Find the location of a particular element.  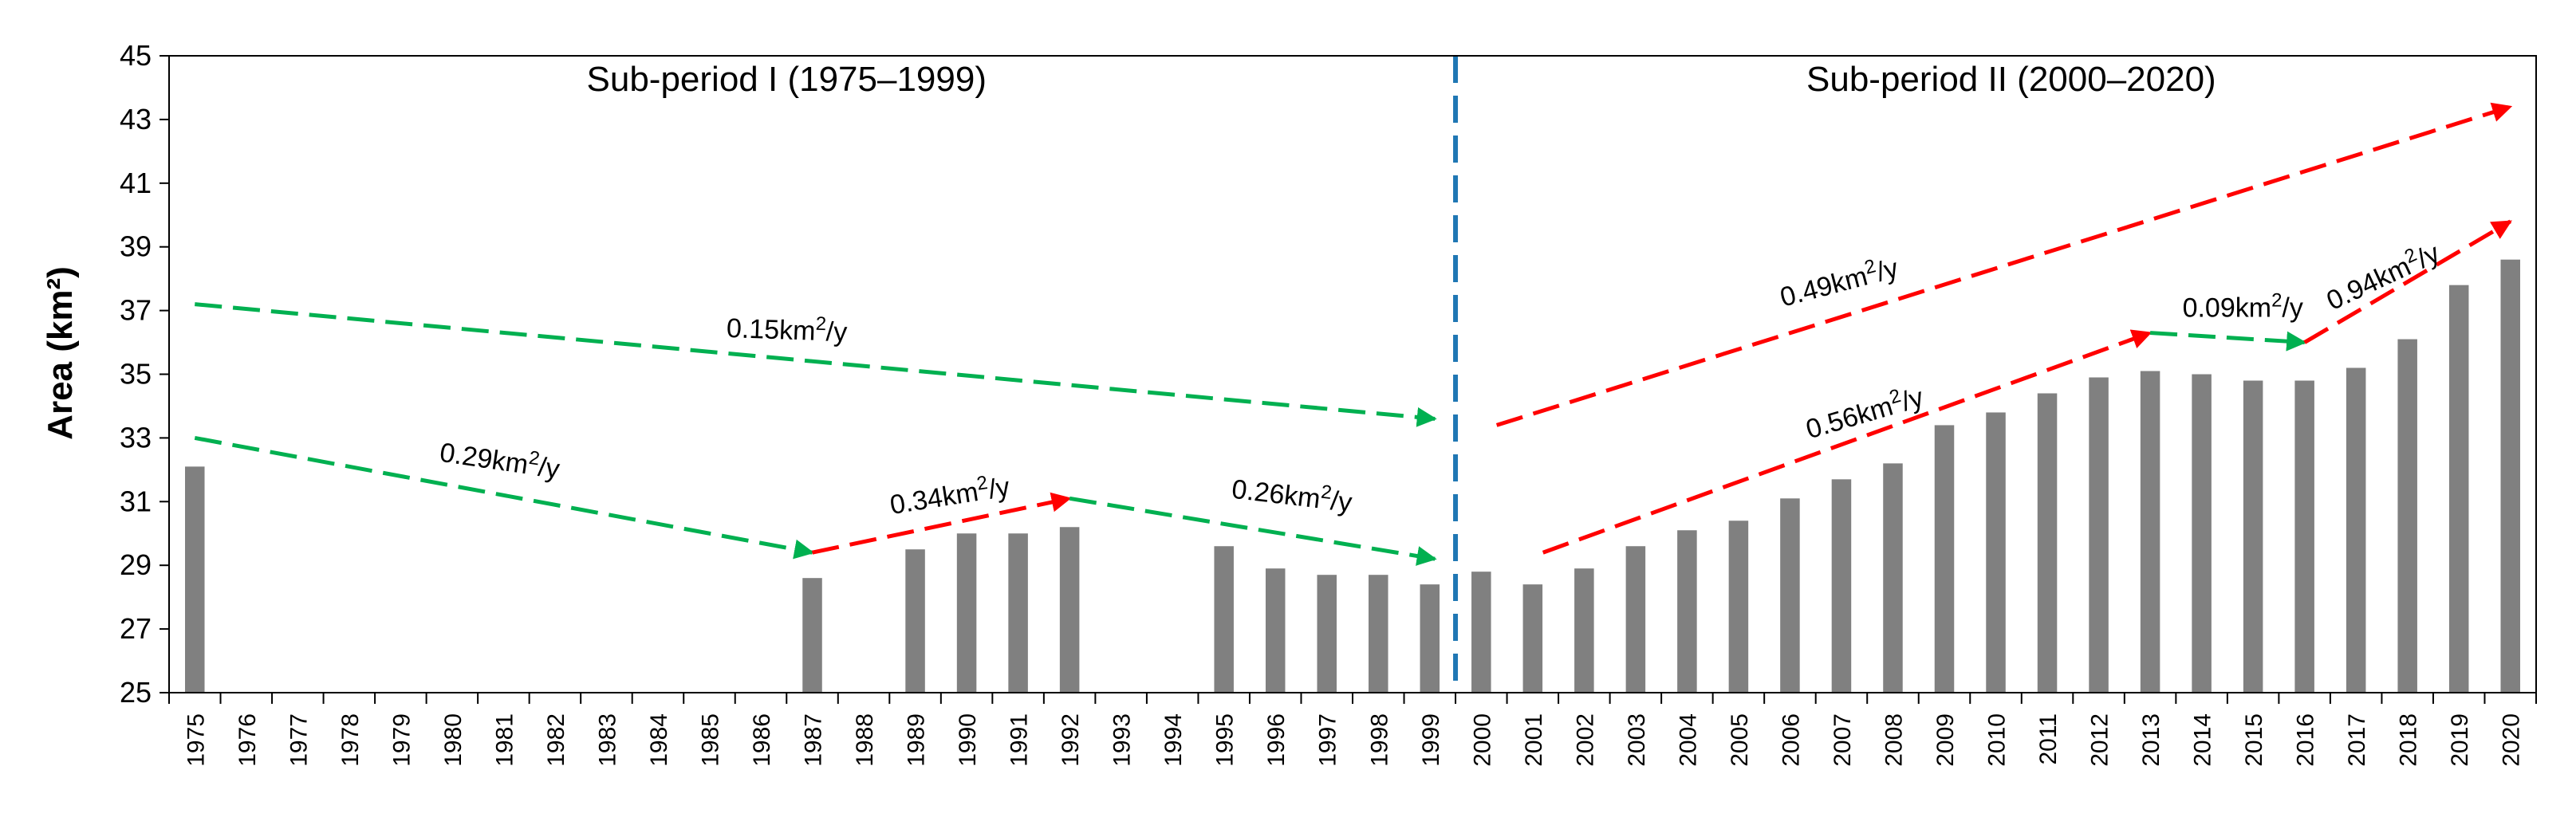

x-tick-label-2000: 2000 is located at coordinates (1482, 740).